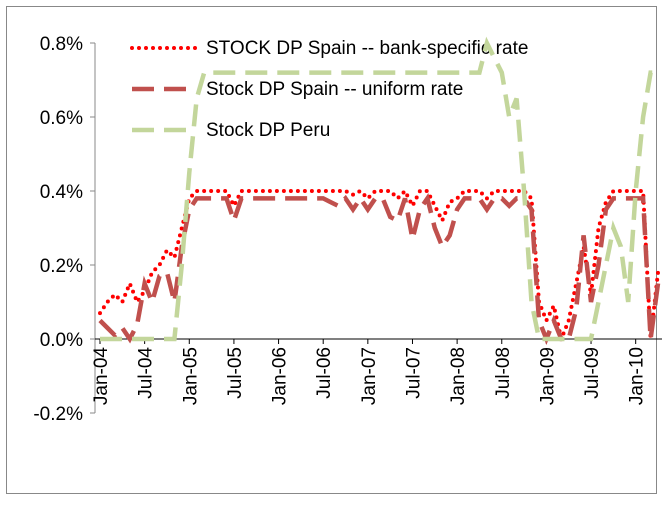 The height and width of the screenshot is (506, 665). I want to click on x-tick-label: Jan-10, so click(637, 376).